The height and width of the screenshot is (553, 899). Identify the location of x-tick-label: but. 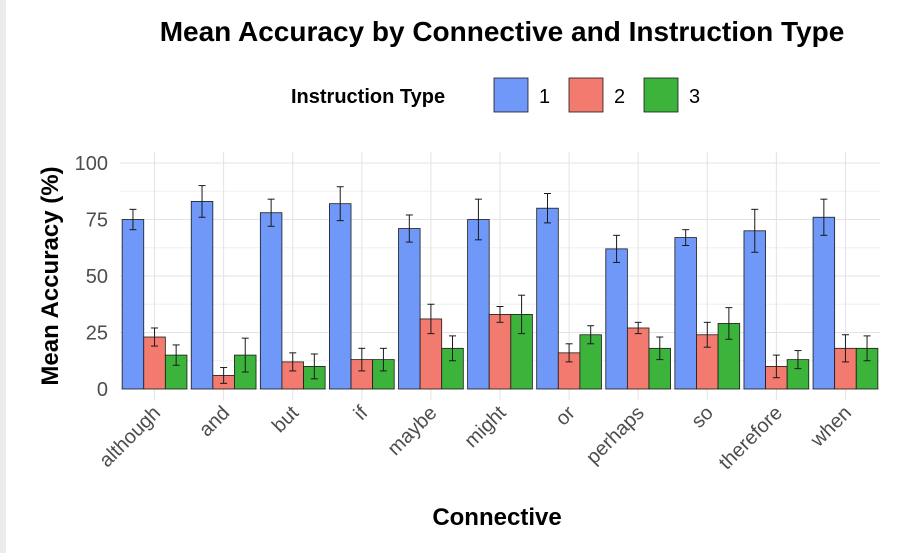
(286, 420).